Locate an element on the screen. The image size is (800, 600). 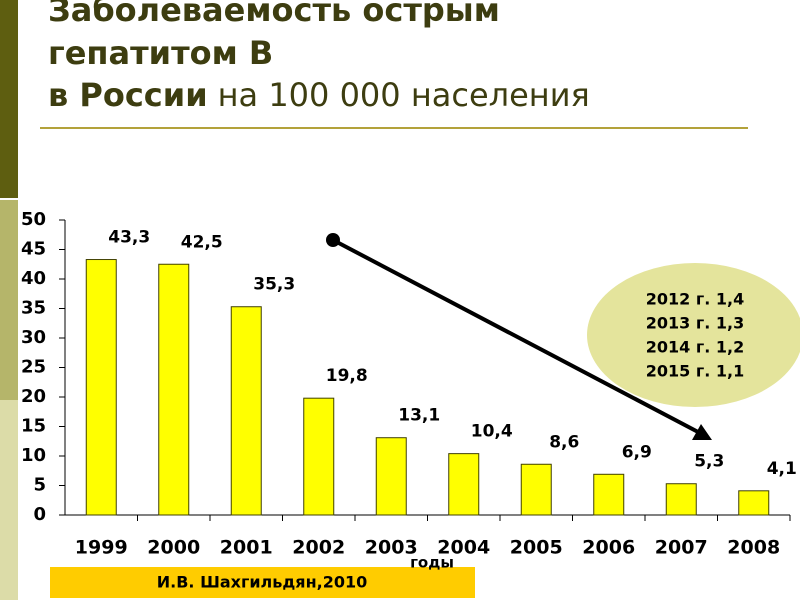
x-tick-label: 2004 is located at coordinates (463, 548).